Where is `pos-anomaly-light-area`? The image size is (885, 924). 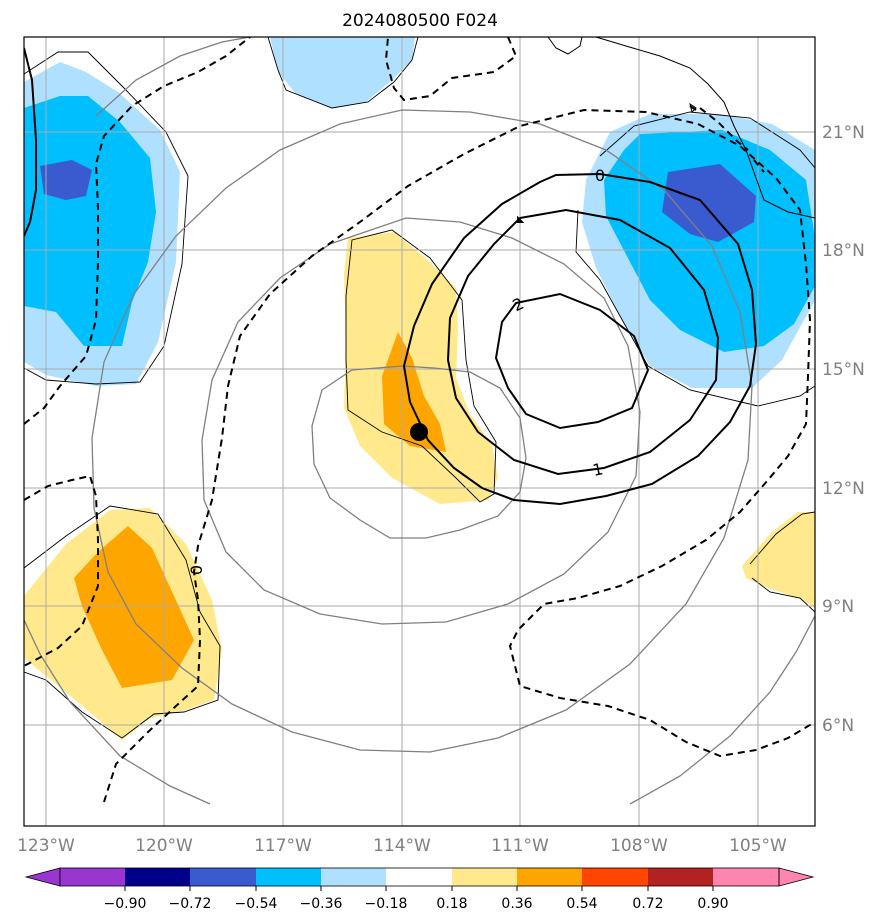 pos-anomaly-light-area is located at coordinates (421, 368).